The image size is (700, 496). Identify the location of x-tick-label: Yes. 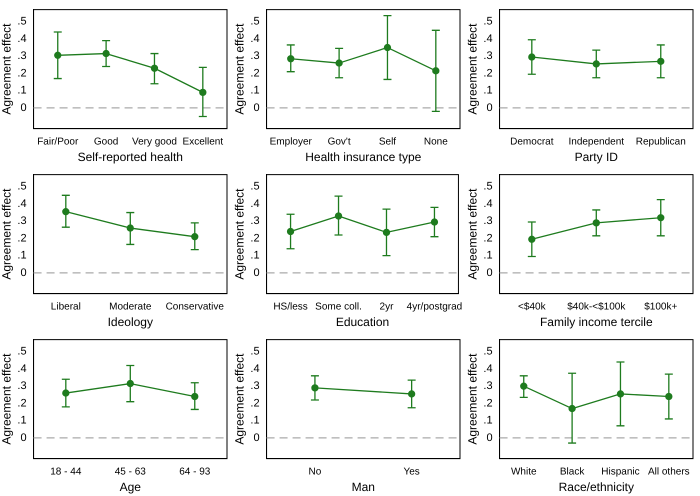
(411, 472).